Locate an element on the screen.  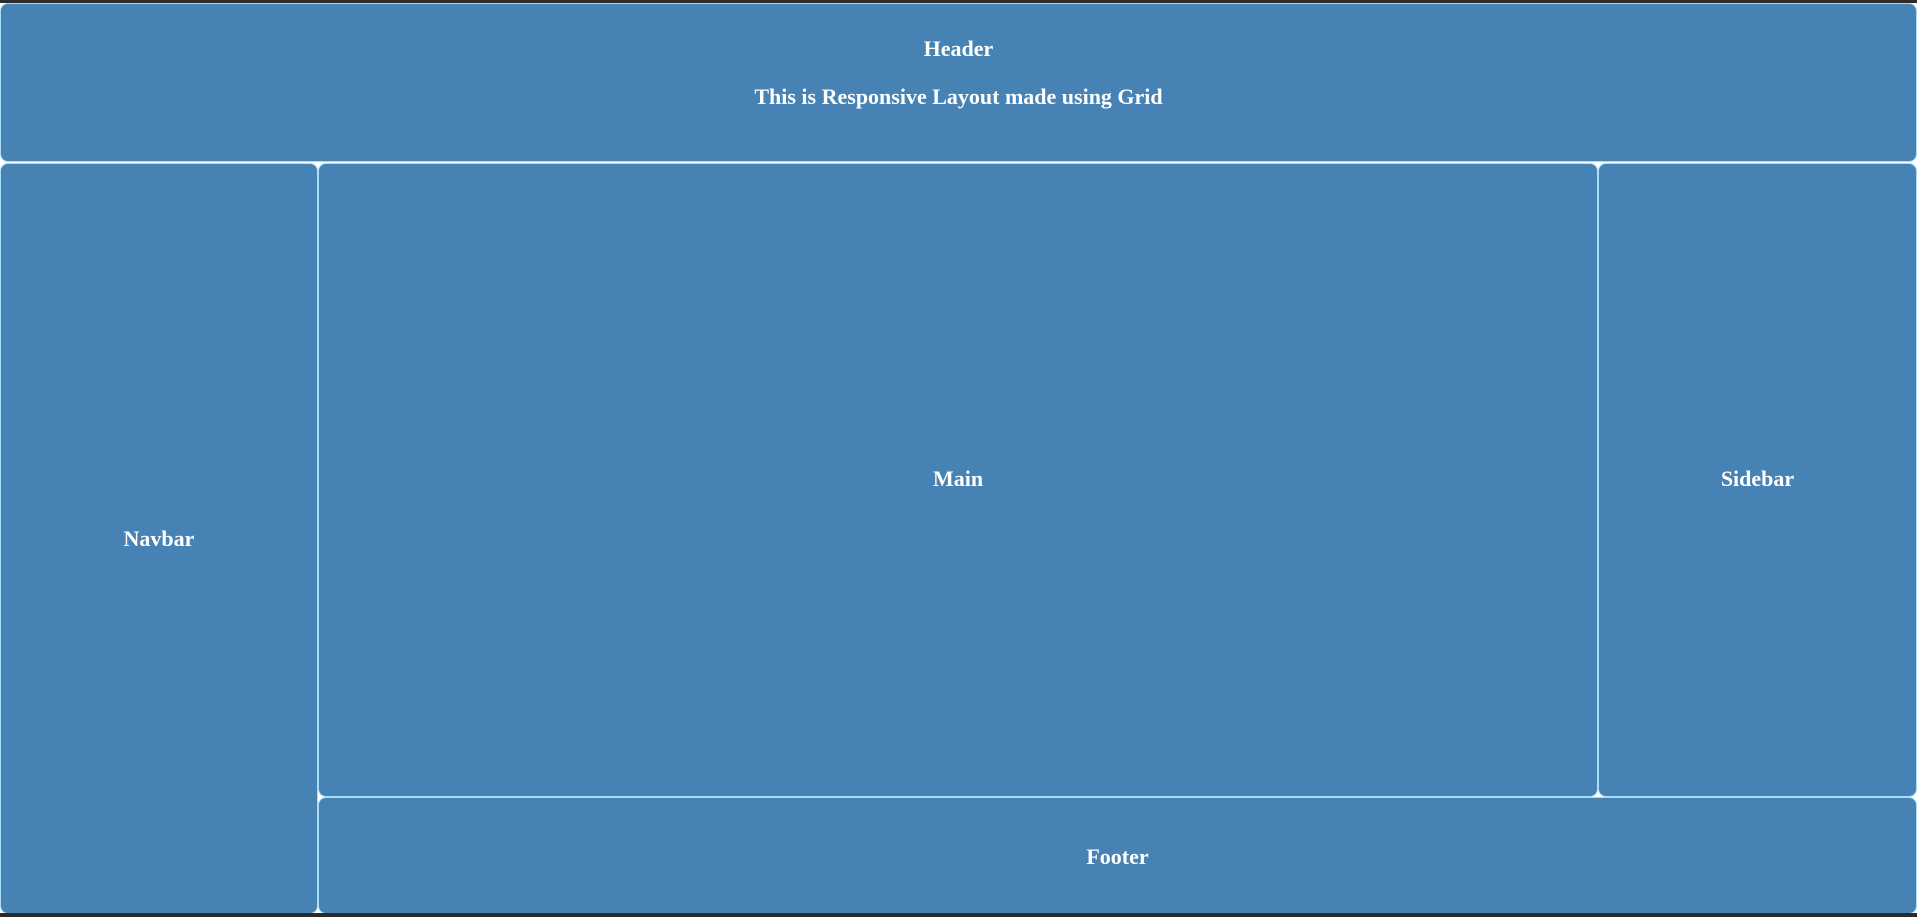
footer-label: Footer is located at coordinates (1117, 856).